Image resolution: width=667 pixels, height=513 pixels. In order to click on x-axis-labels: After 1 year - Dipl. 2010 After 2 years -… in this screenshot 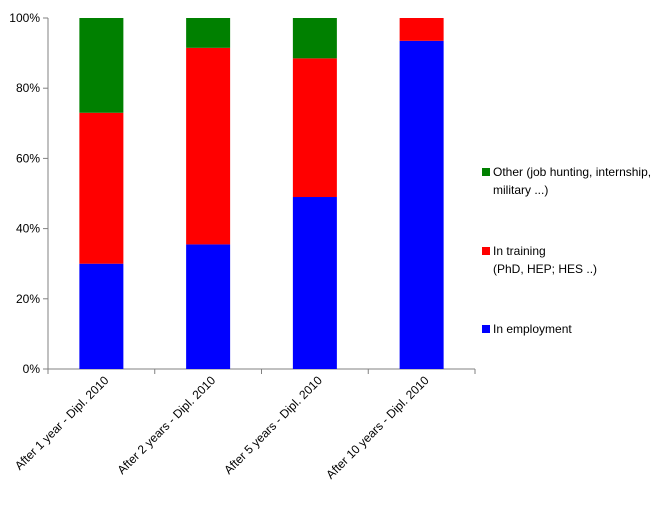, I will do `click(222, 427)`.